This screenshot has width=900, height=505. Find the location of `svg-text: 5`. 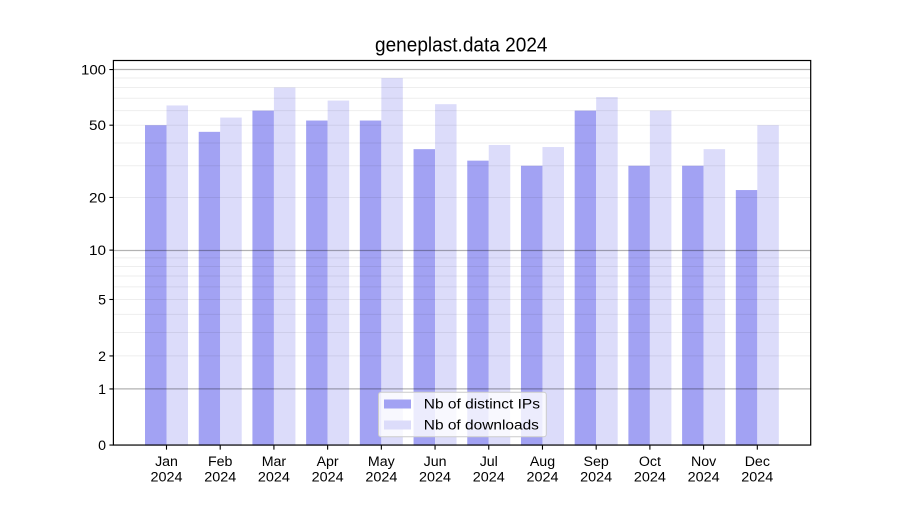

svg-text: 5 is located at coordinates (102, 300).